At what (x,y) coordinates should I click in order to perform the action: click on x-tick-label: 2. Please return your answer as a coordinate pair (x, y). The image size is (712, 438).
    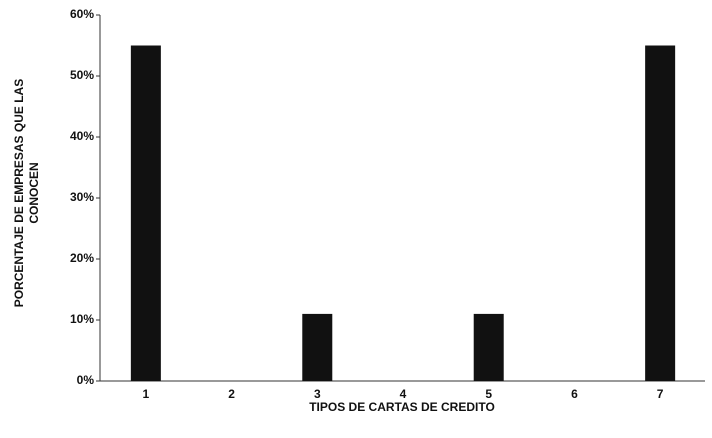
    Looking at the image, I should click on (231, 394).